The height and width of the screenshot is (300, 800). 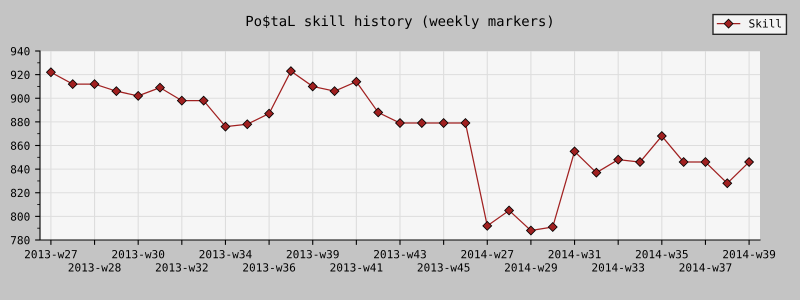 What do you see at coordinates (444, 267) in the screenshot?
I see `x-tick-label: 2013-w45` at bounding box center [444, 267].